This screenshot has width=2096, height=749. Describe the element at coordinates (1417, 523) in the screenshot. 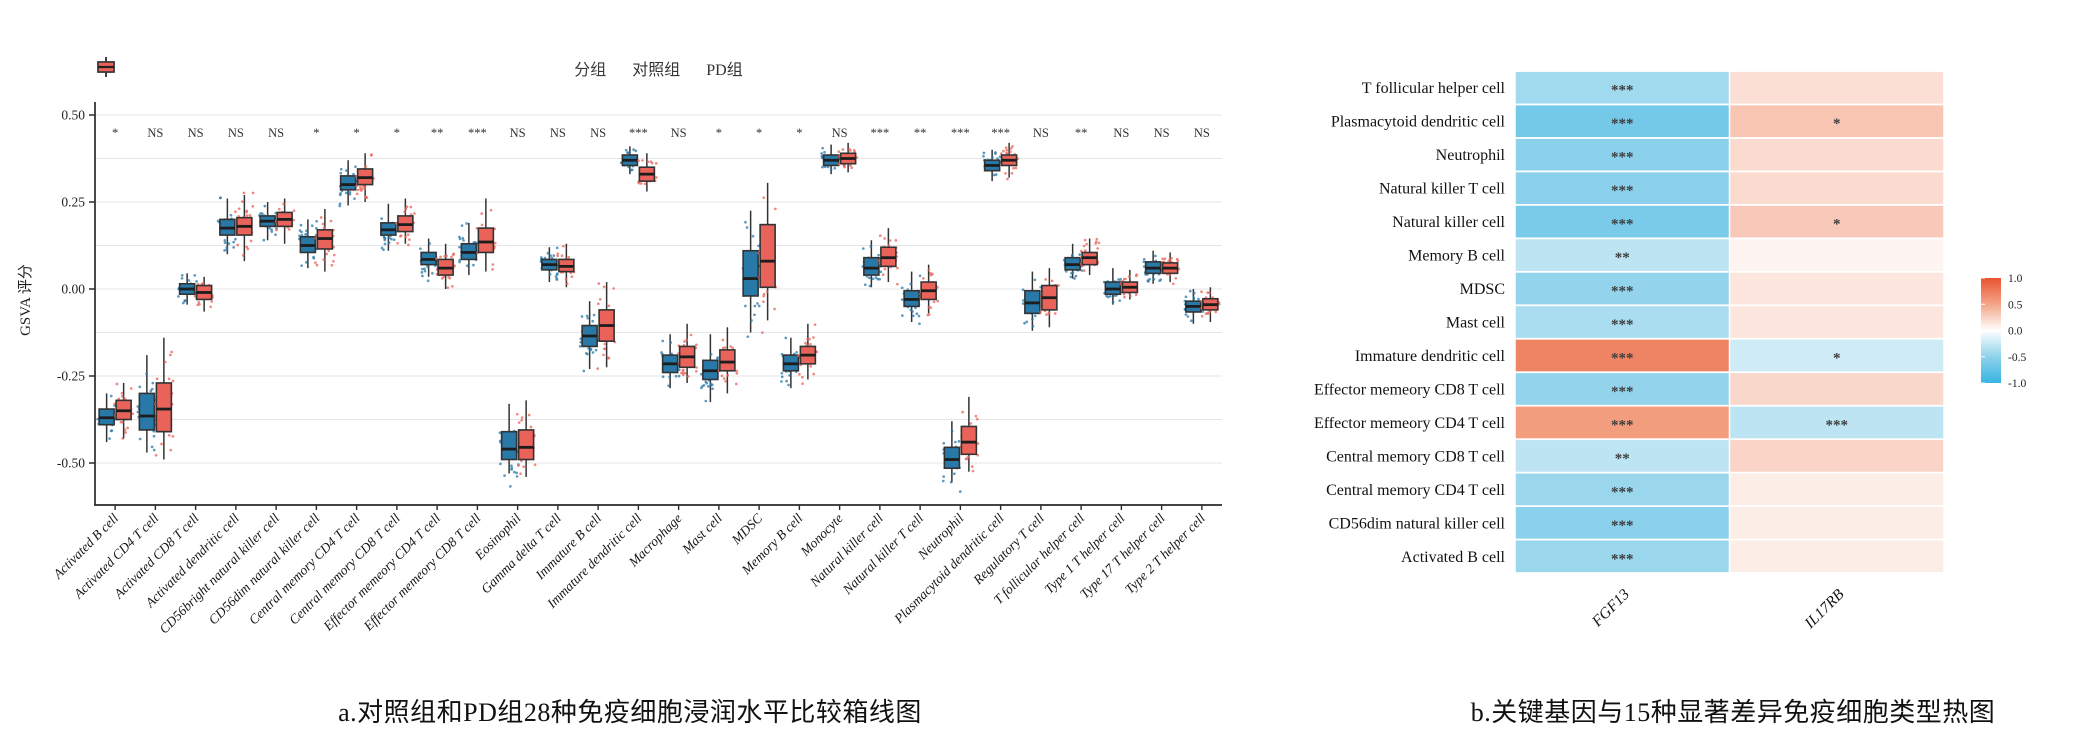

I see `svg-text: CD56dim natural killer cell` at that location.